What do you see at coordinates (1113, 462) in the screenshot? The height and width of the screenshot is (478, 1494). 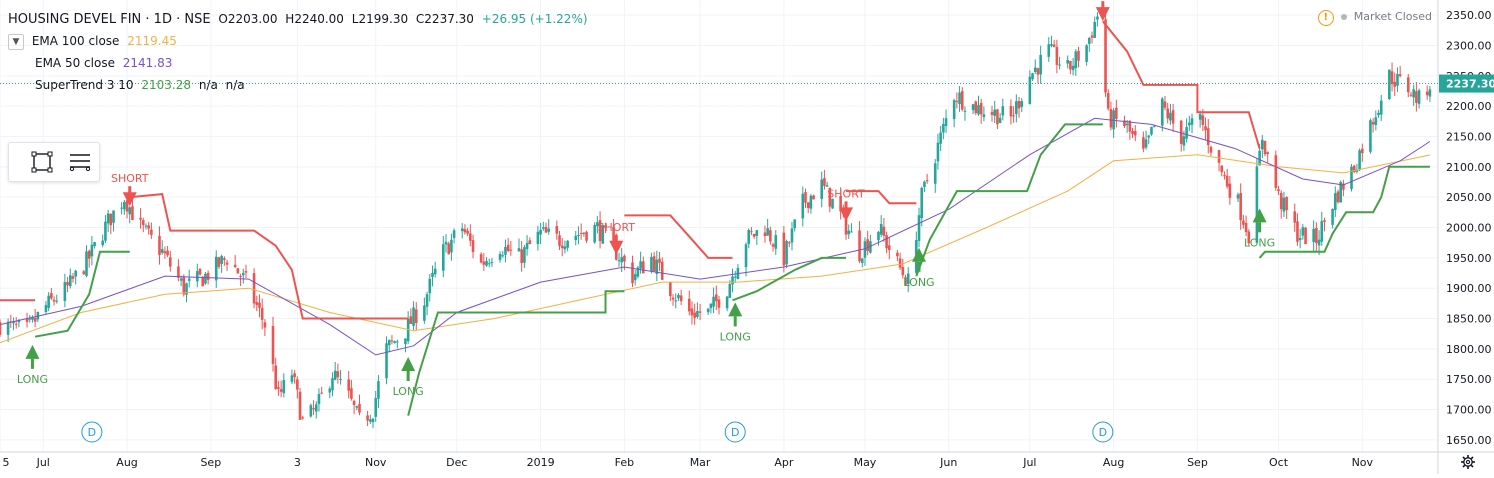 I see `x-tick-label: Aug` at bounding box center [1113, 462].